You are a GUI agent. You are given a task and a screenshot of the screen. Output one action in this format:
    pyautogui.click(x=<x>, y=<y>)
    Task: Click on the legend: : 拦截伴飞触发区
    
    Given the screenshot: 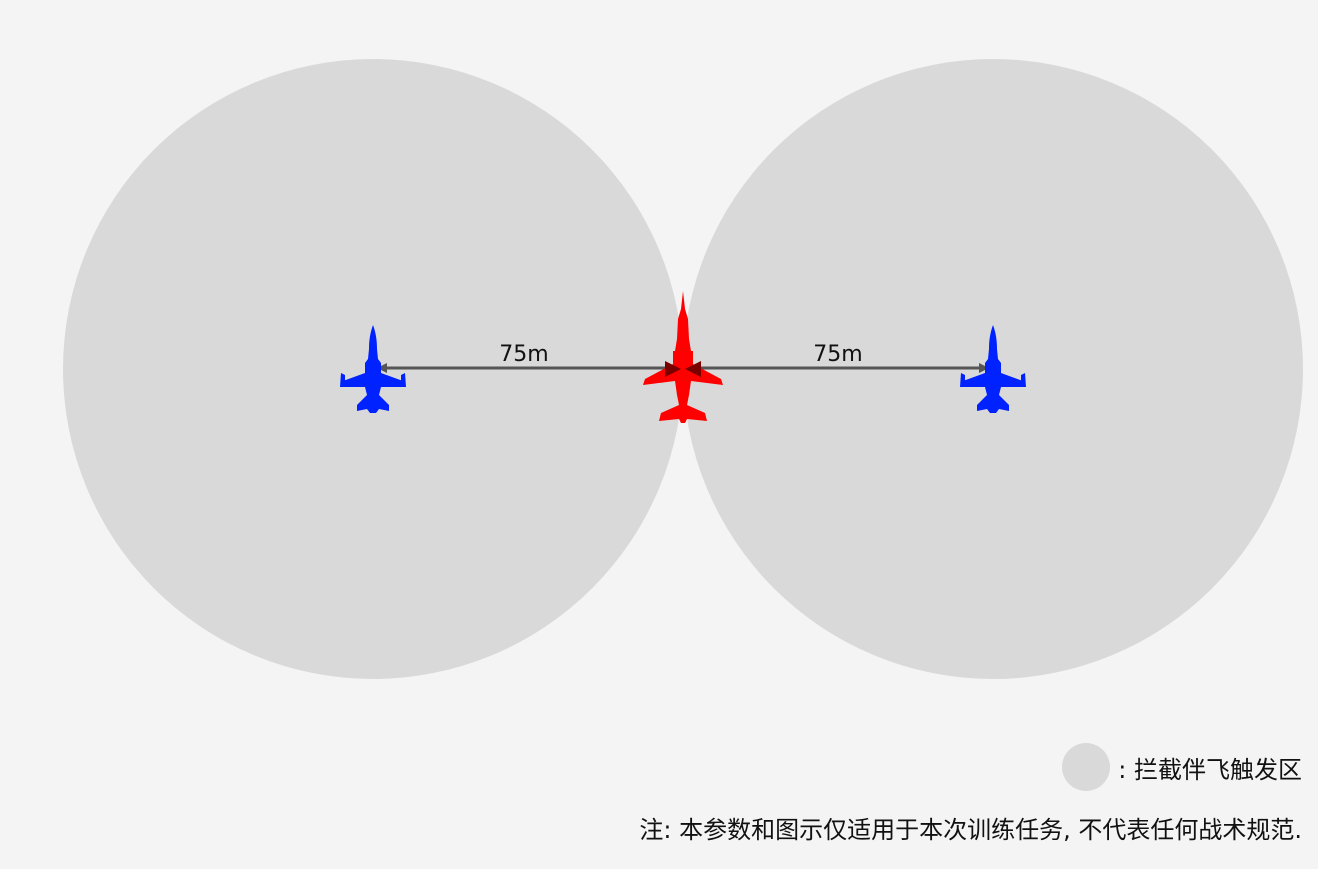 What is the action you would take?
    pyautogui.click(x=1182, y=767)
    